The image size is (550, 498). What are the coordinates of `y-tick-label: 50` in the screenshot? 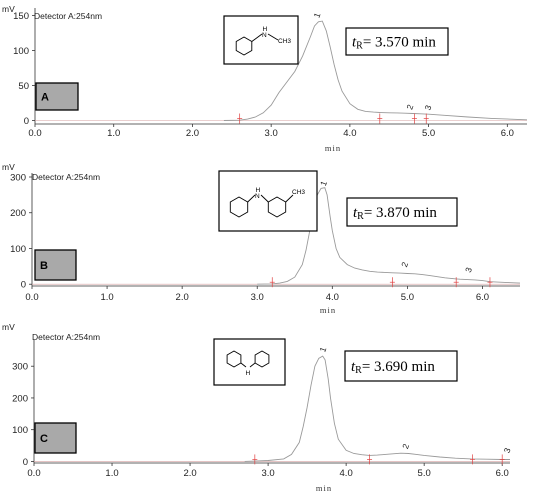 It's located at (23, 86).